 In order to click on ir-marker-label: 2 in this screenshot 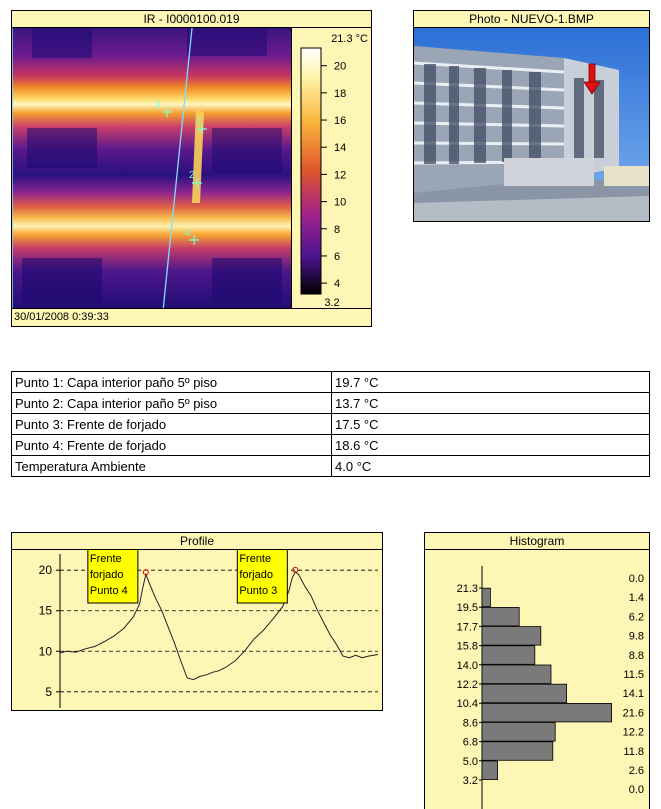, I will do `click(192, 175)`.